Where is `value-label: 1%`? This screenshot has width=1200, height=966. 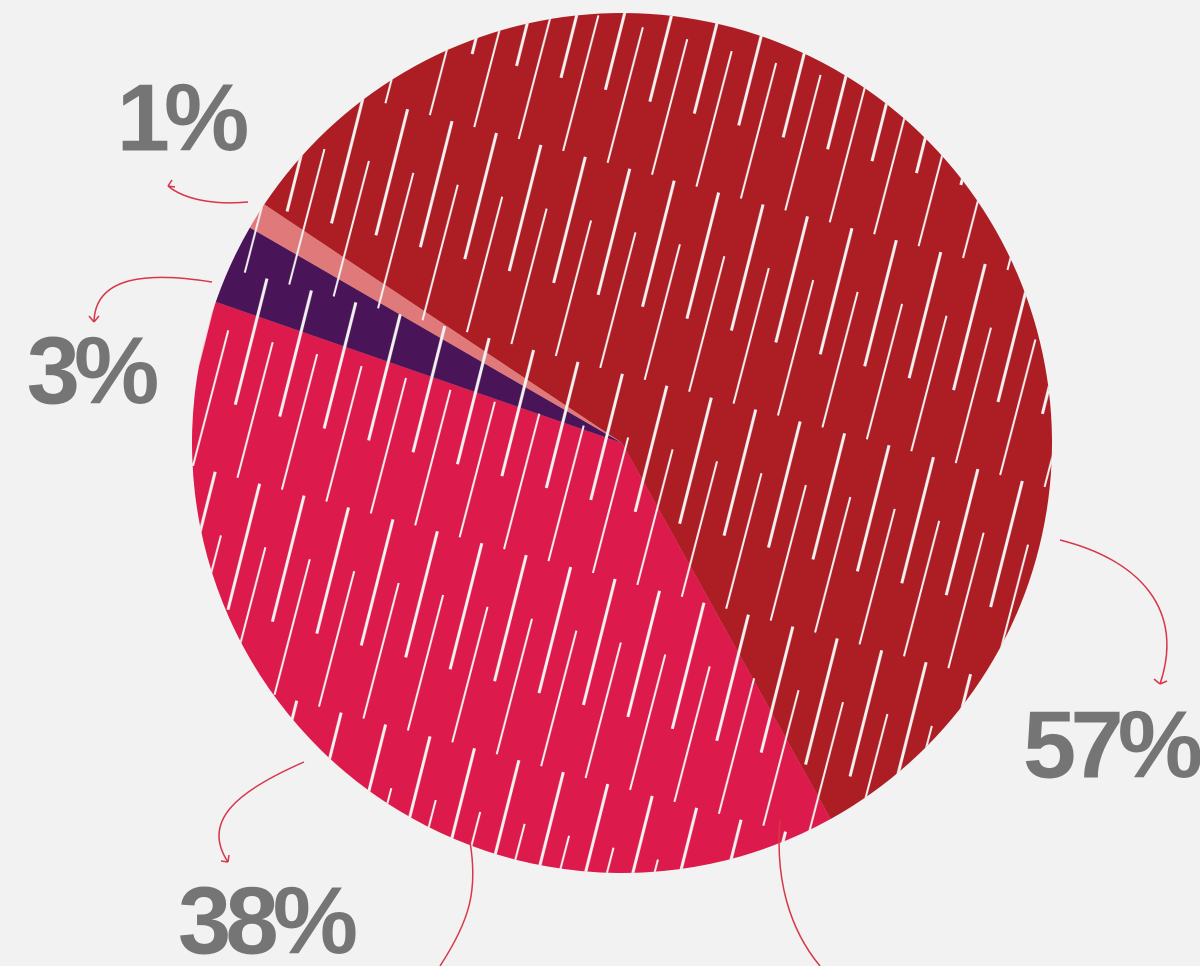
value-label: 1% is located at coordinates (182, 117).